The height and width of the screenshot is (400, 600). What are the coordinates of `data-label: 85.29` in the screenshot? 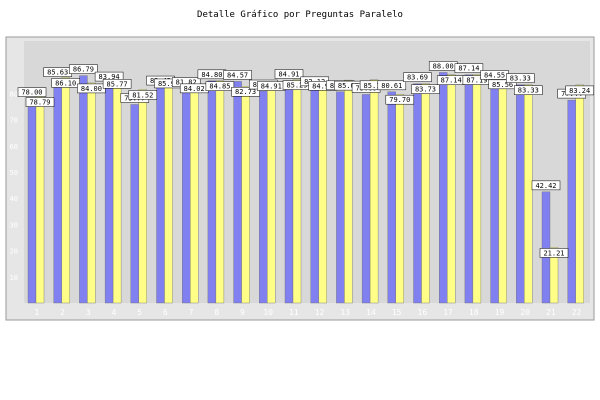 It's located at (296, 86).